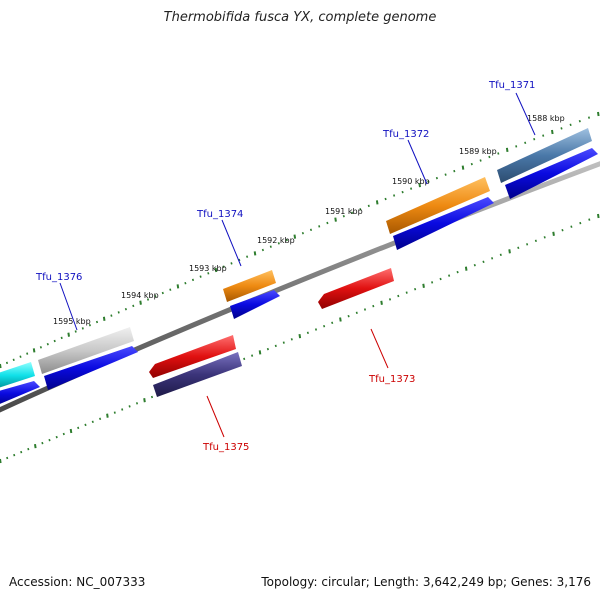  I want to click on kbp-label-1593: 1593 kbp, so click(208, 268).